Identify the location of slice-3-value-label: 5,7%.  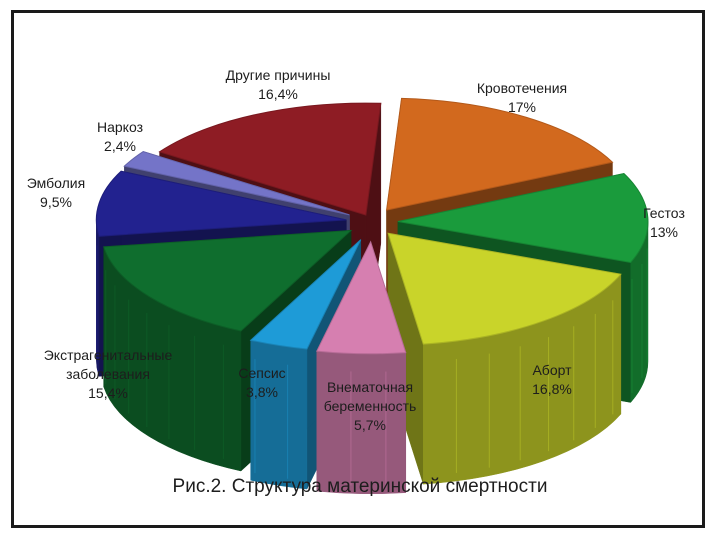
(370, 425).